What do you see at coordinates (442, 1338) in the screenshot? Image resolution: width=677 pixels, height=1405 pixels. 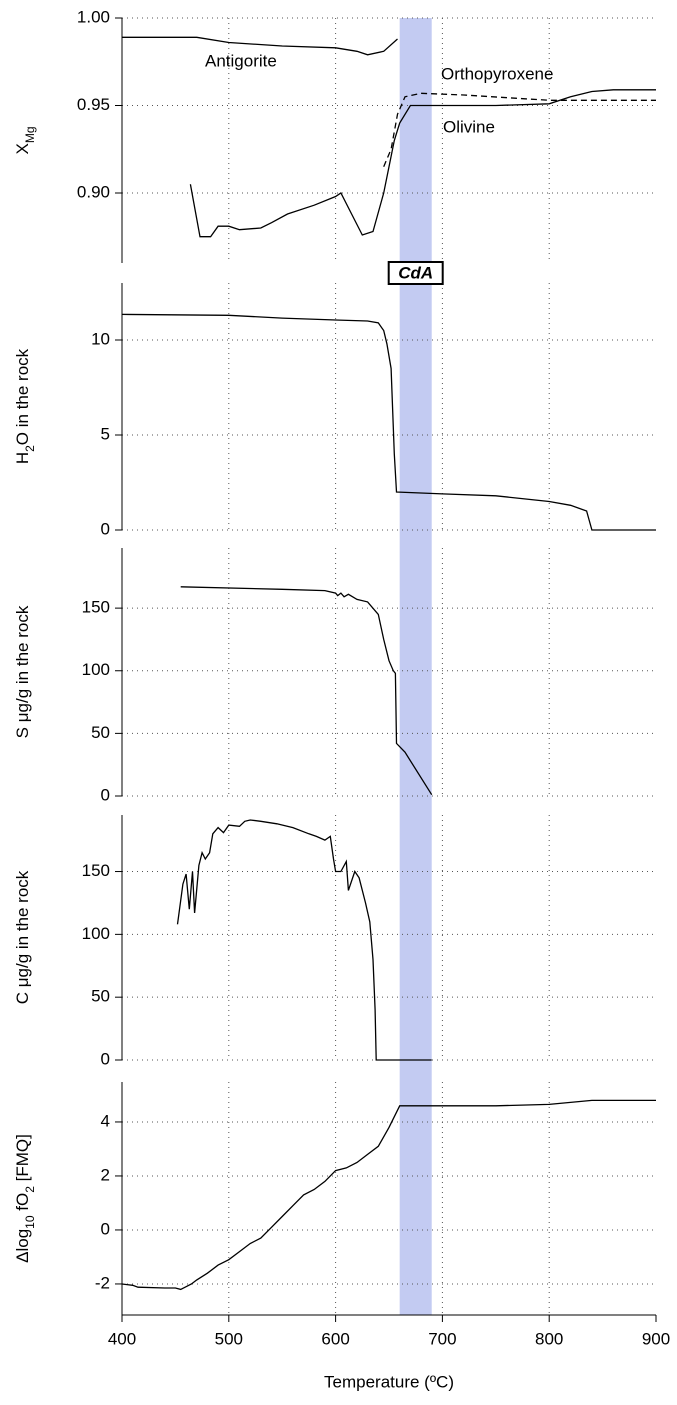 I see `x-tick-label: 700` at bounding box center [442, 1338].